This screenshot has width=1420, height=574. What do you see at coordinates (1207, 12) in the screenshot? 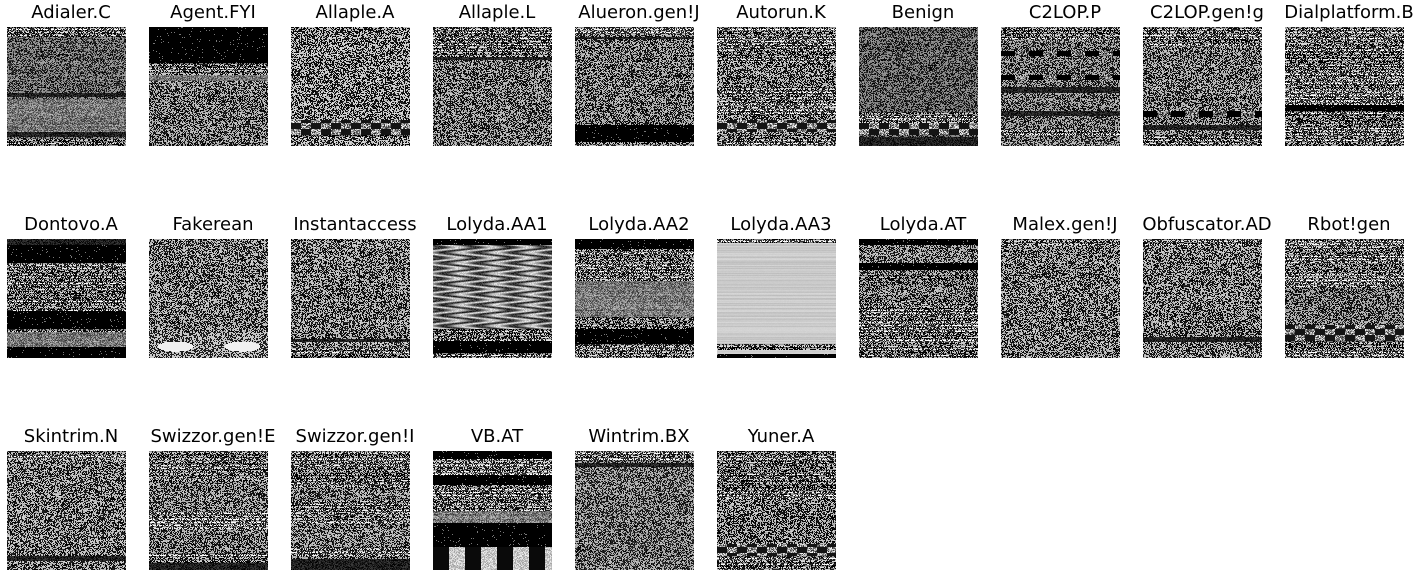
I see `panel-title: C2LOP.gen!g` at bounding box center [1207, 12].